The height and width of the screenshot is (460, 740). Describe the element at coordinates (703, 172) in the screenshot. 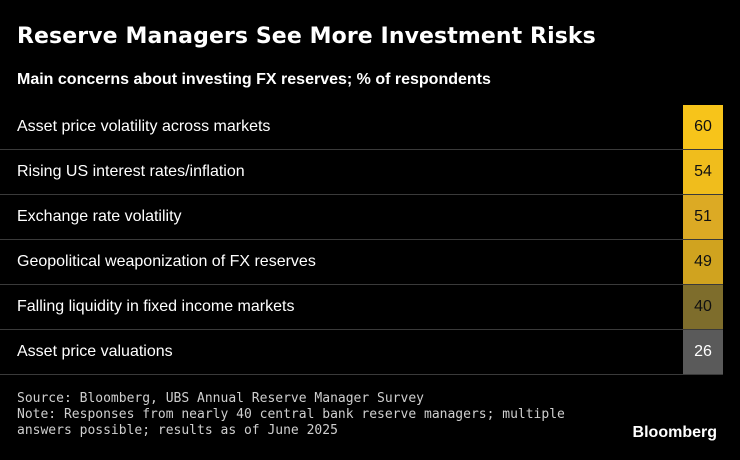

I see `value-cell: 54` at that location.